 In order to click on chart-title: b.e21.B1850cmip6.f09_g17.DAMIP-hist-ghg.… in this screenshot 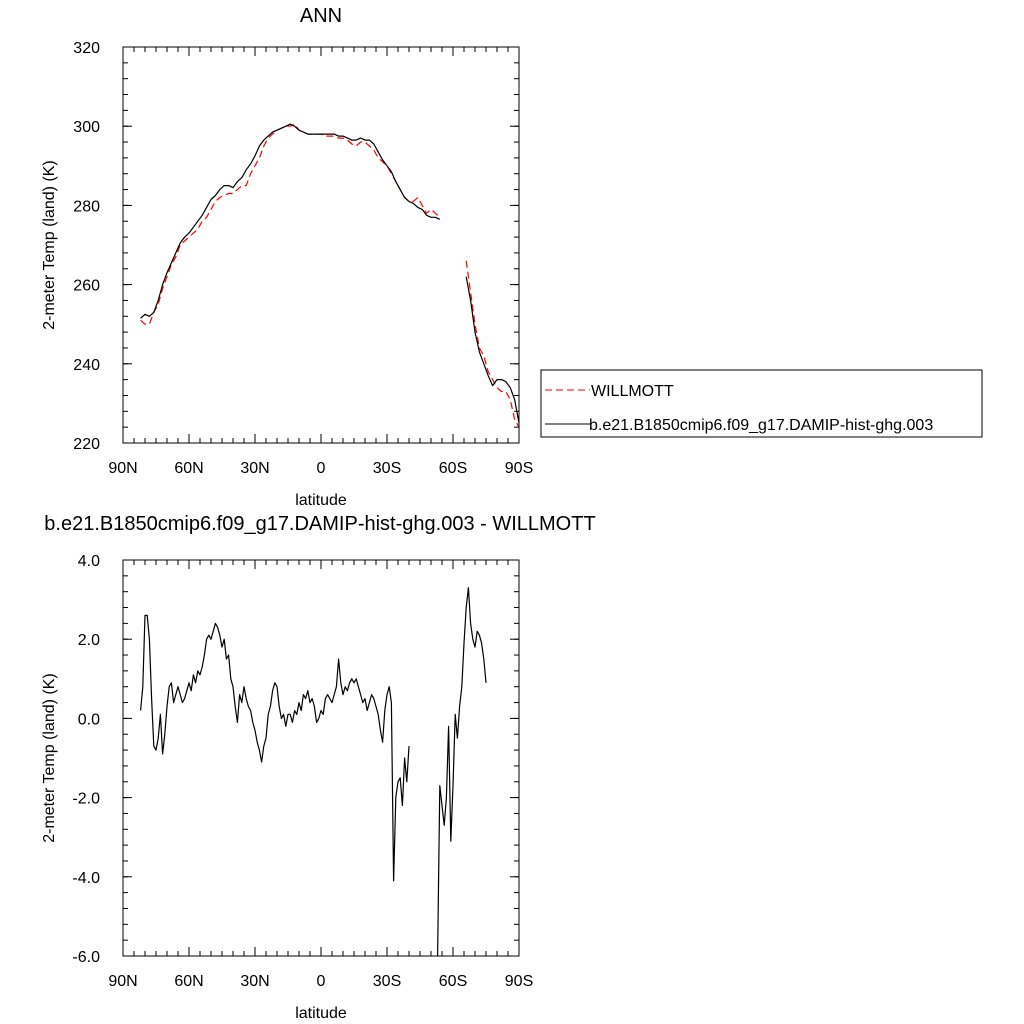, I will do `click(319, 524)`.